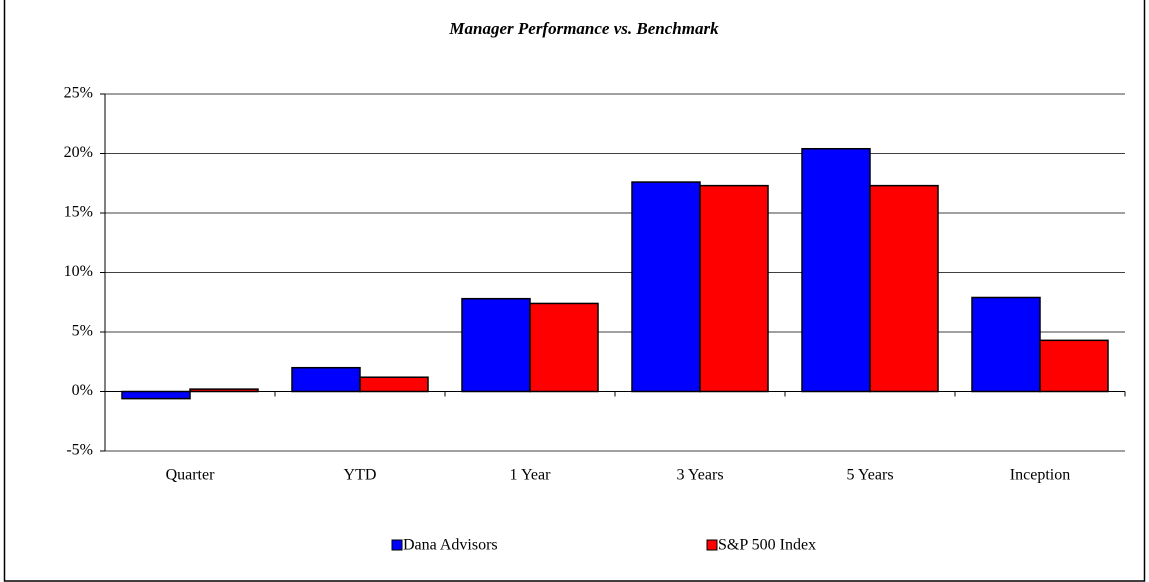 This screenshot has width=1149, height=582. What do you see at coordinates (531, 475) in the screenshot?
I see `x-tick-label: 1 Year` at bounding box center [531, 475].